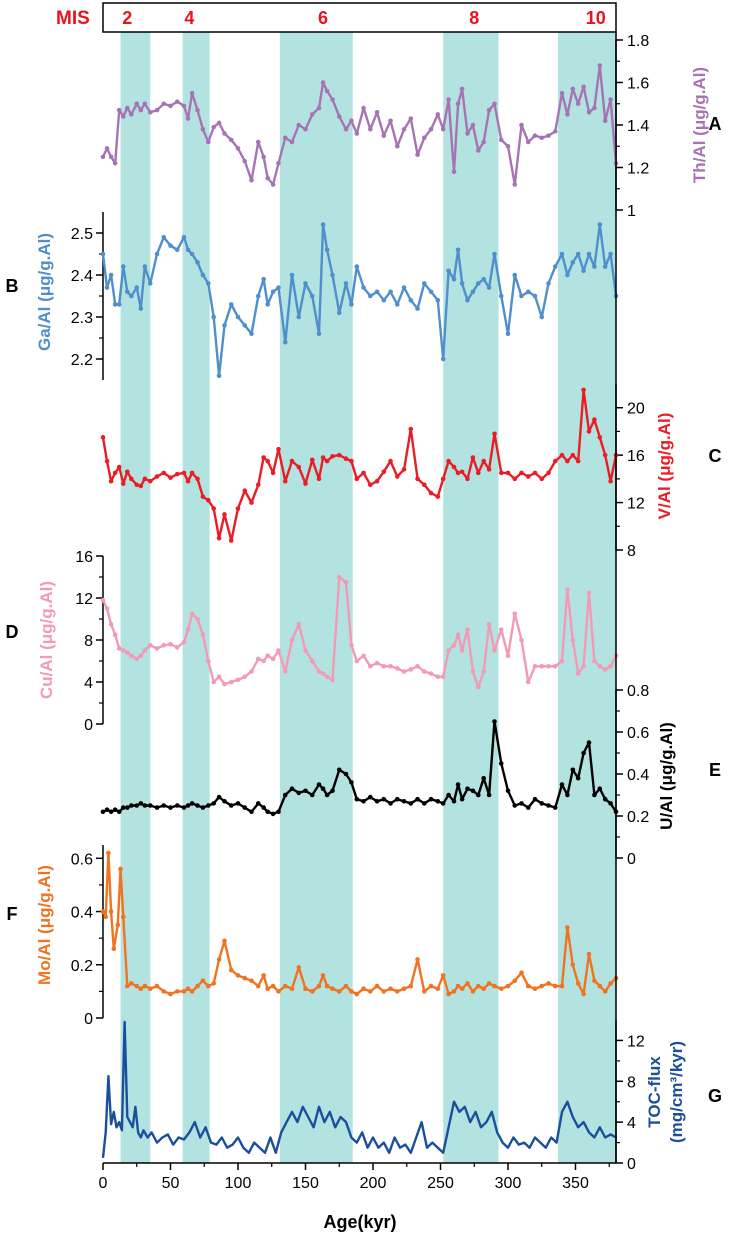 This screenshot has height=1246, width=740. I want to click on panel-D: 16 12 8 4 0 Cu/Al (μg/g.Al) D, so click(312, 641).